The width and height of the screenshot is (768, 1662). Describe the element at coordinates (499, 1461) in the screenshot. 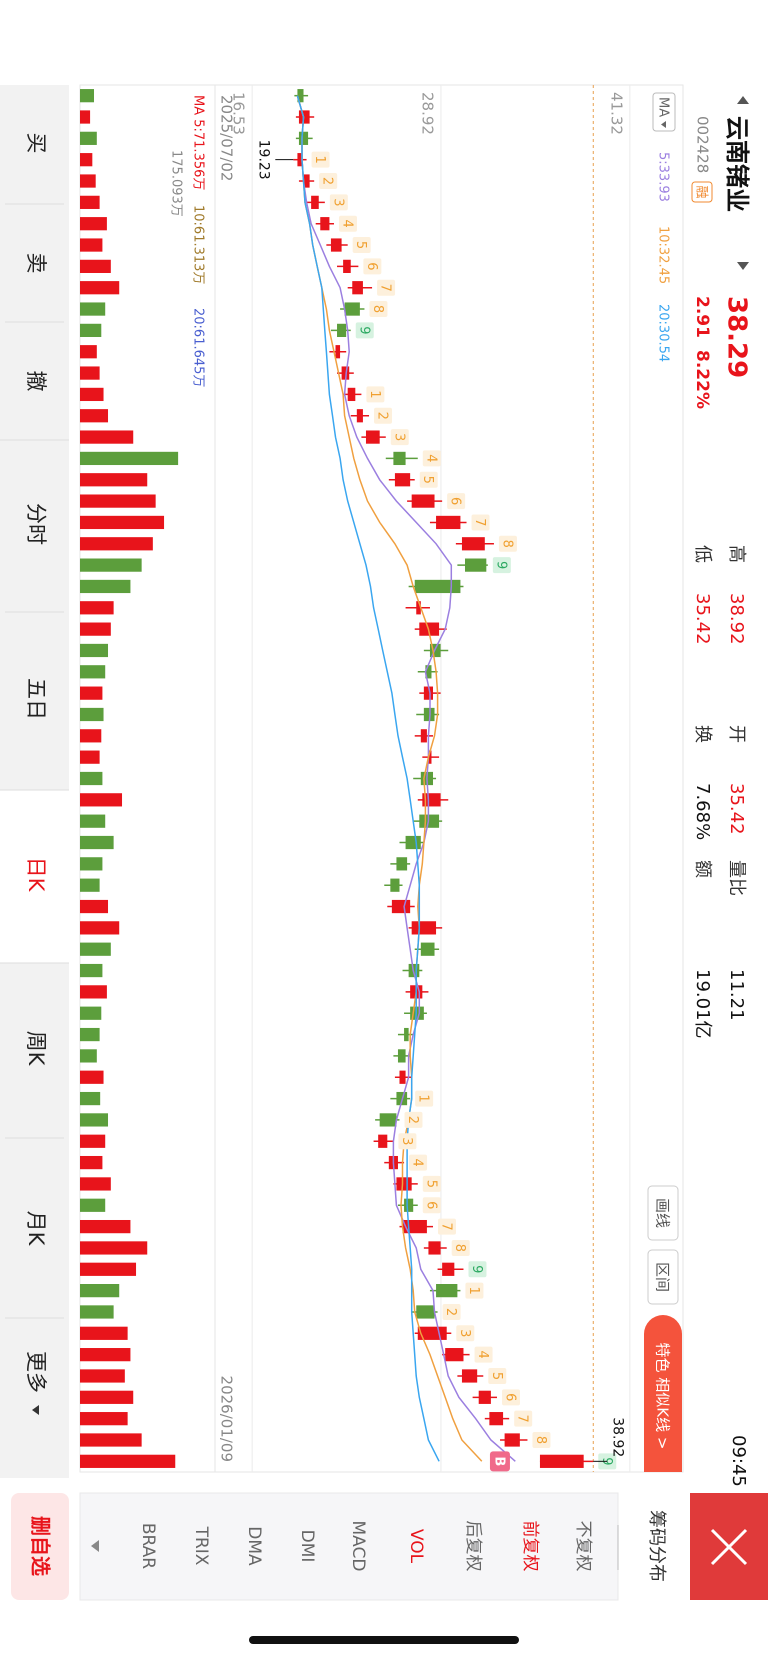

I see `signal-badge` at that location.